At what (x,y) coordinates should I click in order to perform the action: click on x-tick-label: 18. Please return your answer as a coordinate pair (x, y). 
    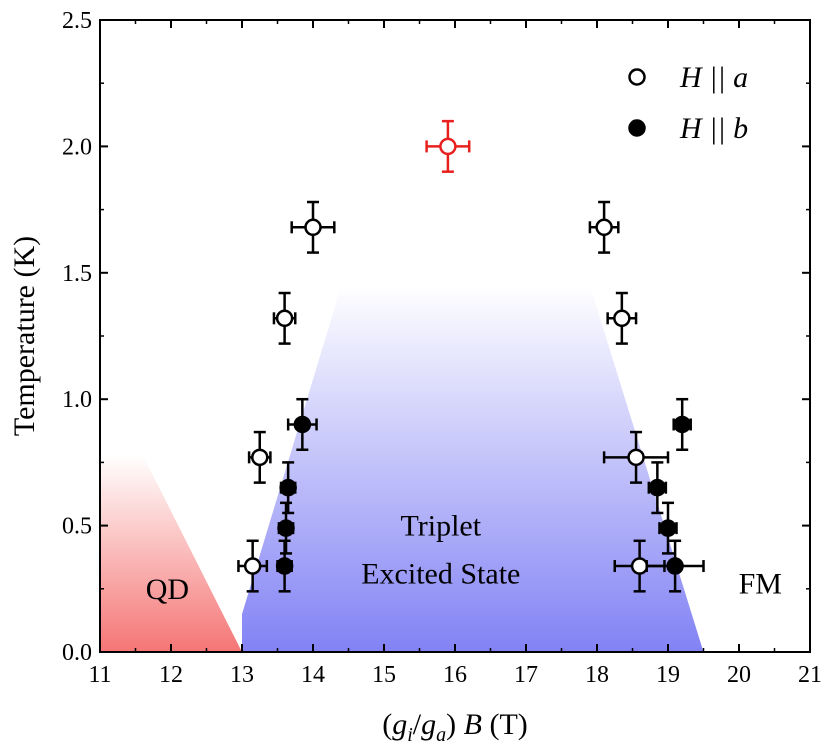
    Looking at the image, I should click on (597, 675).